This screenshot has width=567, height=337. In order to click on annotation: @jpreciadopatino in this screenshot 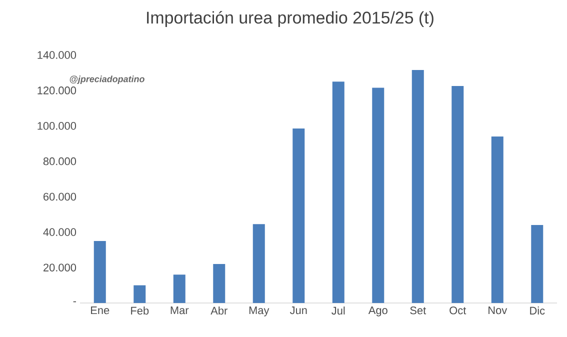, I will do `click(107, 80)`.